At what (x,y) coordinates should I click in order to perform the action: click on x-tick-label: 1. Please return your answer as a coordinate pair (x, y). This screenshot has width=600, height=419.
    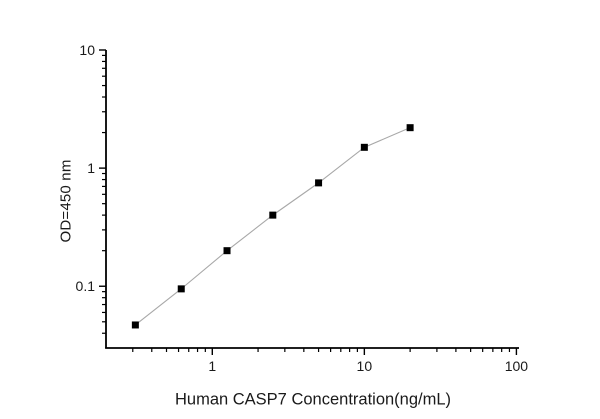
    Looking at the image, I should click on (212, 366).